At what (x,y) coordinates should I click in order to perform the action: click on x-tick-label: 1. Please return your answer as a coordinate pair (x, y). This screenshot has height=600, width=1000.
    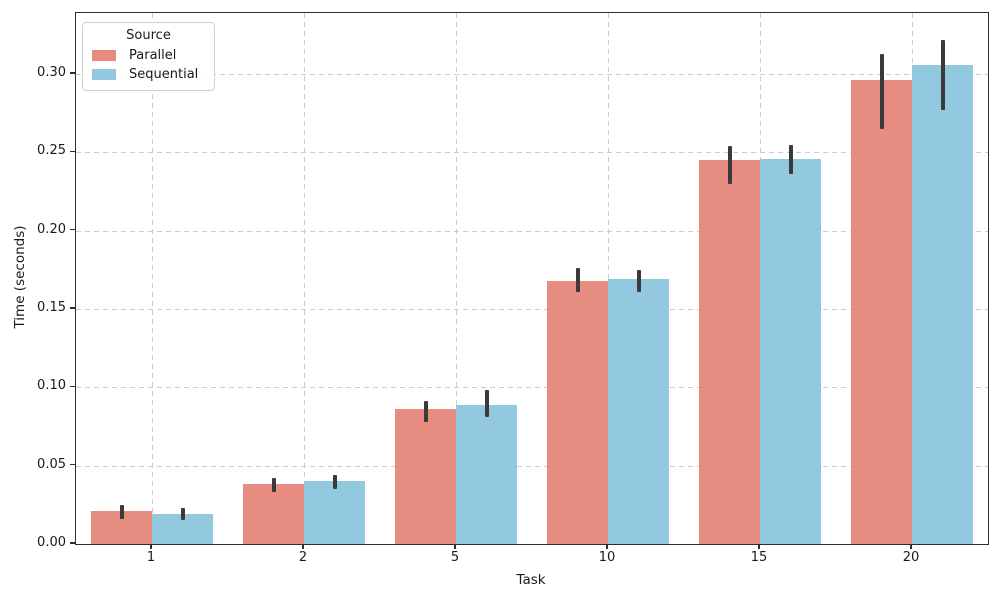
    Looking at the image, I should click on (151, 557).